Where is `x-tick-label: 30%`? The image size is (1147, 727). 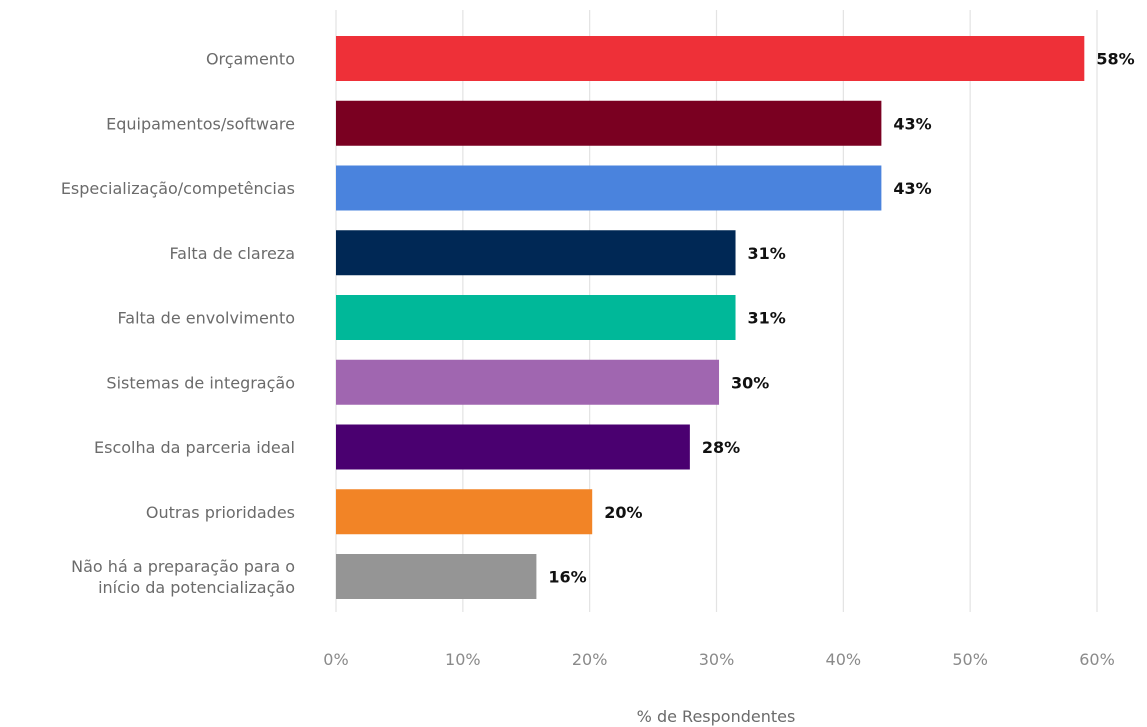 x-tick-label: 30% is located at coordinates (717, 659).